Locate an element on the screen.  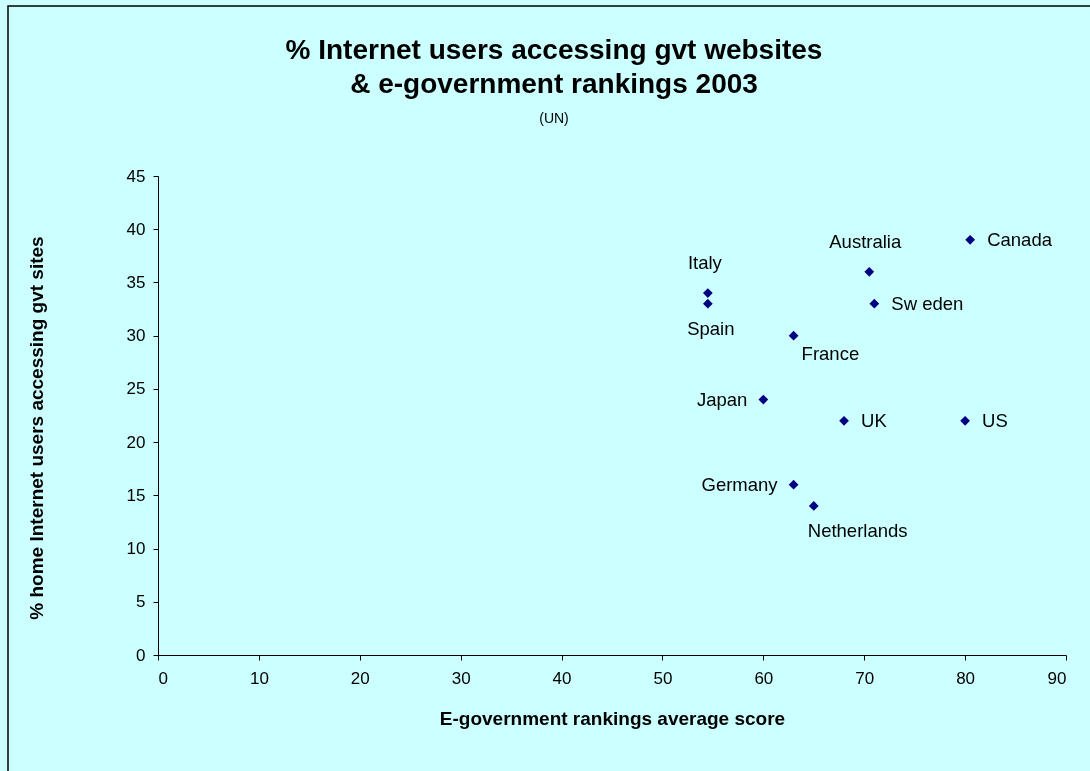
y-tick-label: 30 is located at coordinates (136, 336).